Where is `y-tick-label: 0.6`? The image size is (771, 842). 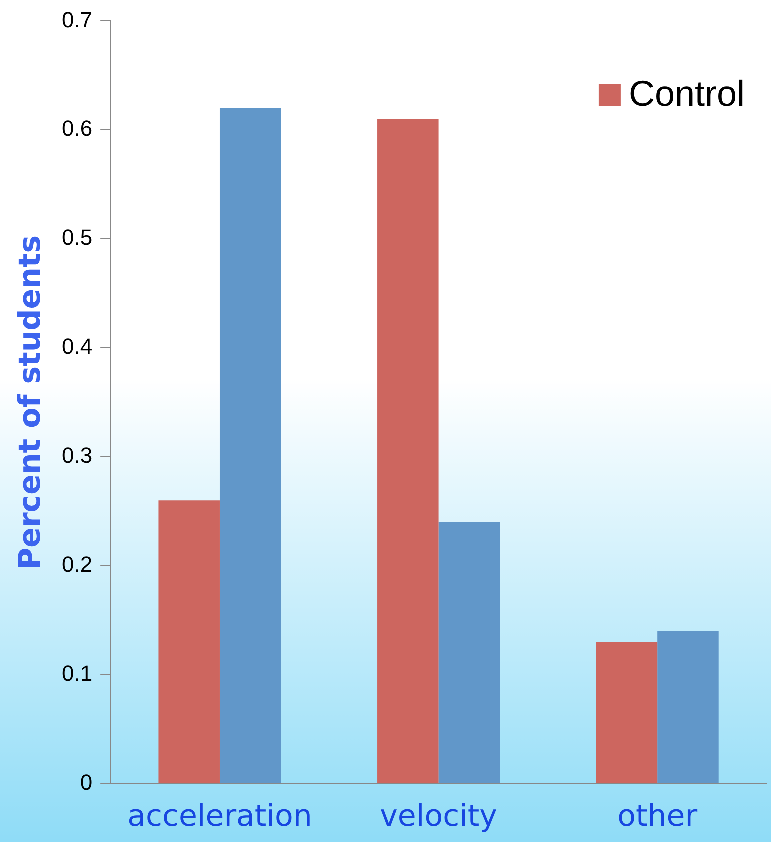 y-tick-label: 0.6 is located at coordinates (77, 129).